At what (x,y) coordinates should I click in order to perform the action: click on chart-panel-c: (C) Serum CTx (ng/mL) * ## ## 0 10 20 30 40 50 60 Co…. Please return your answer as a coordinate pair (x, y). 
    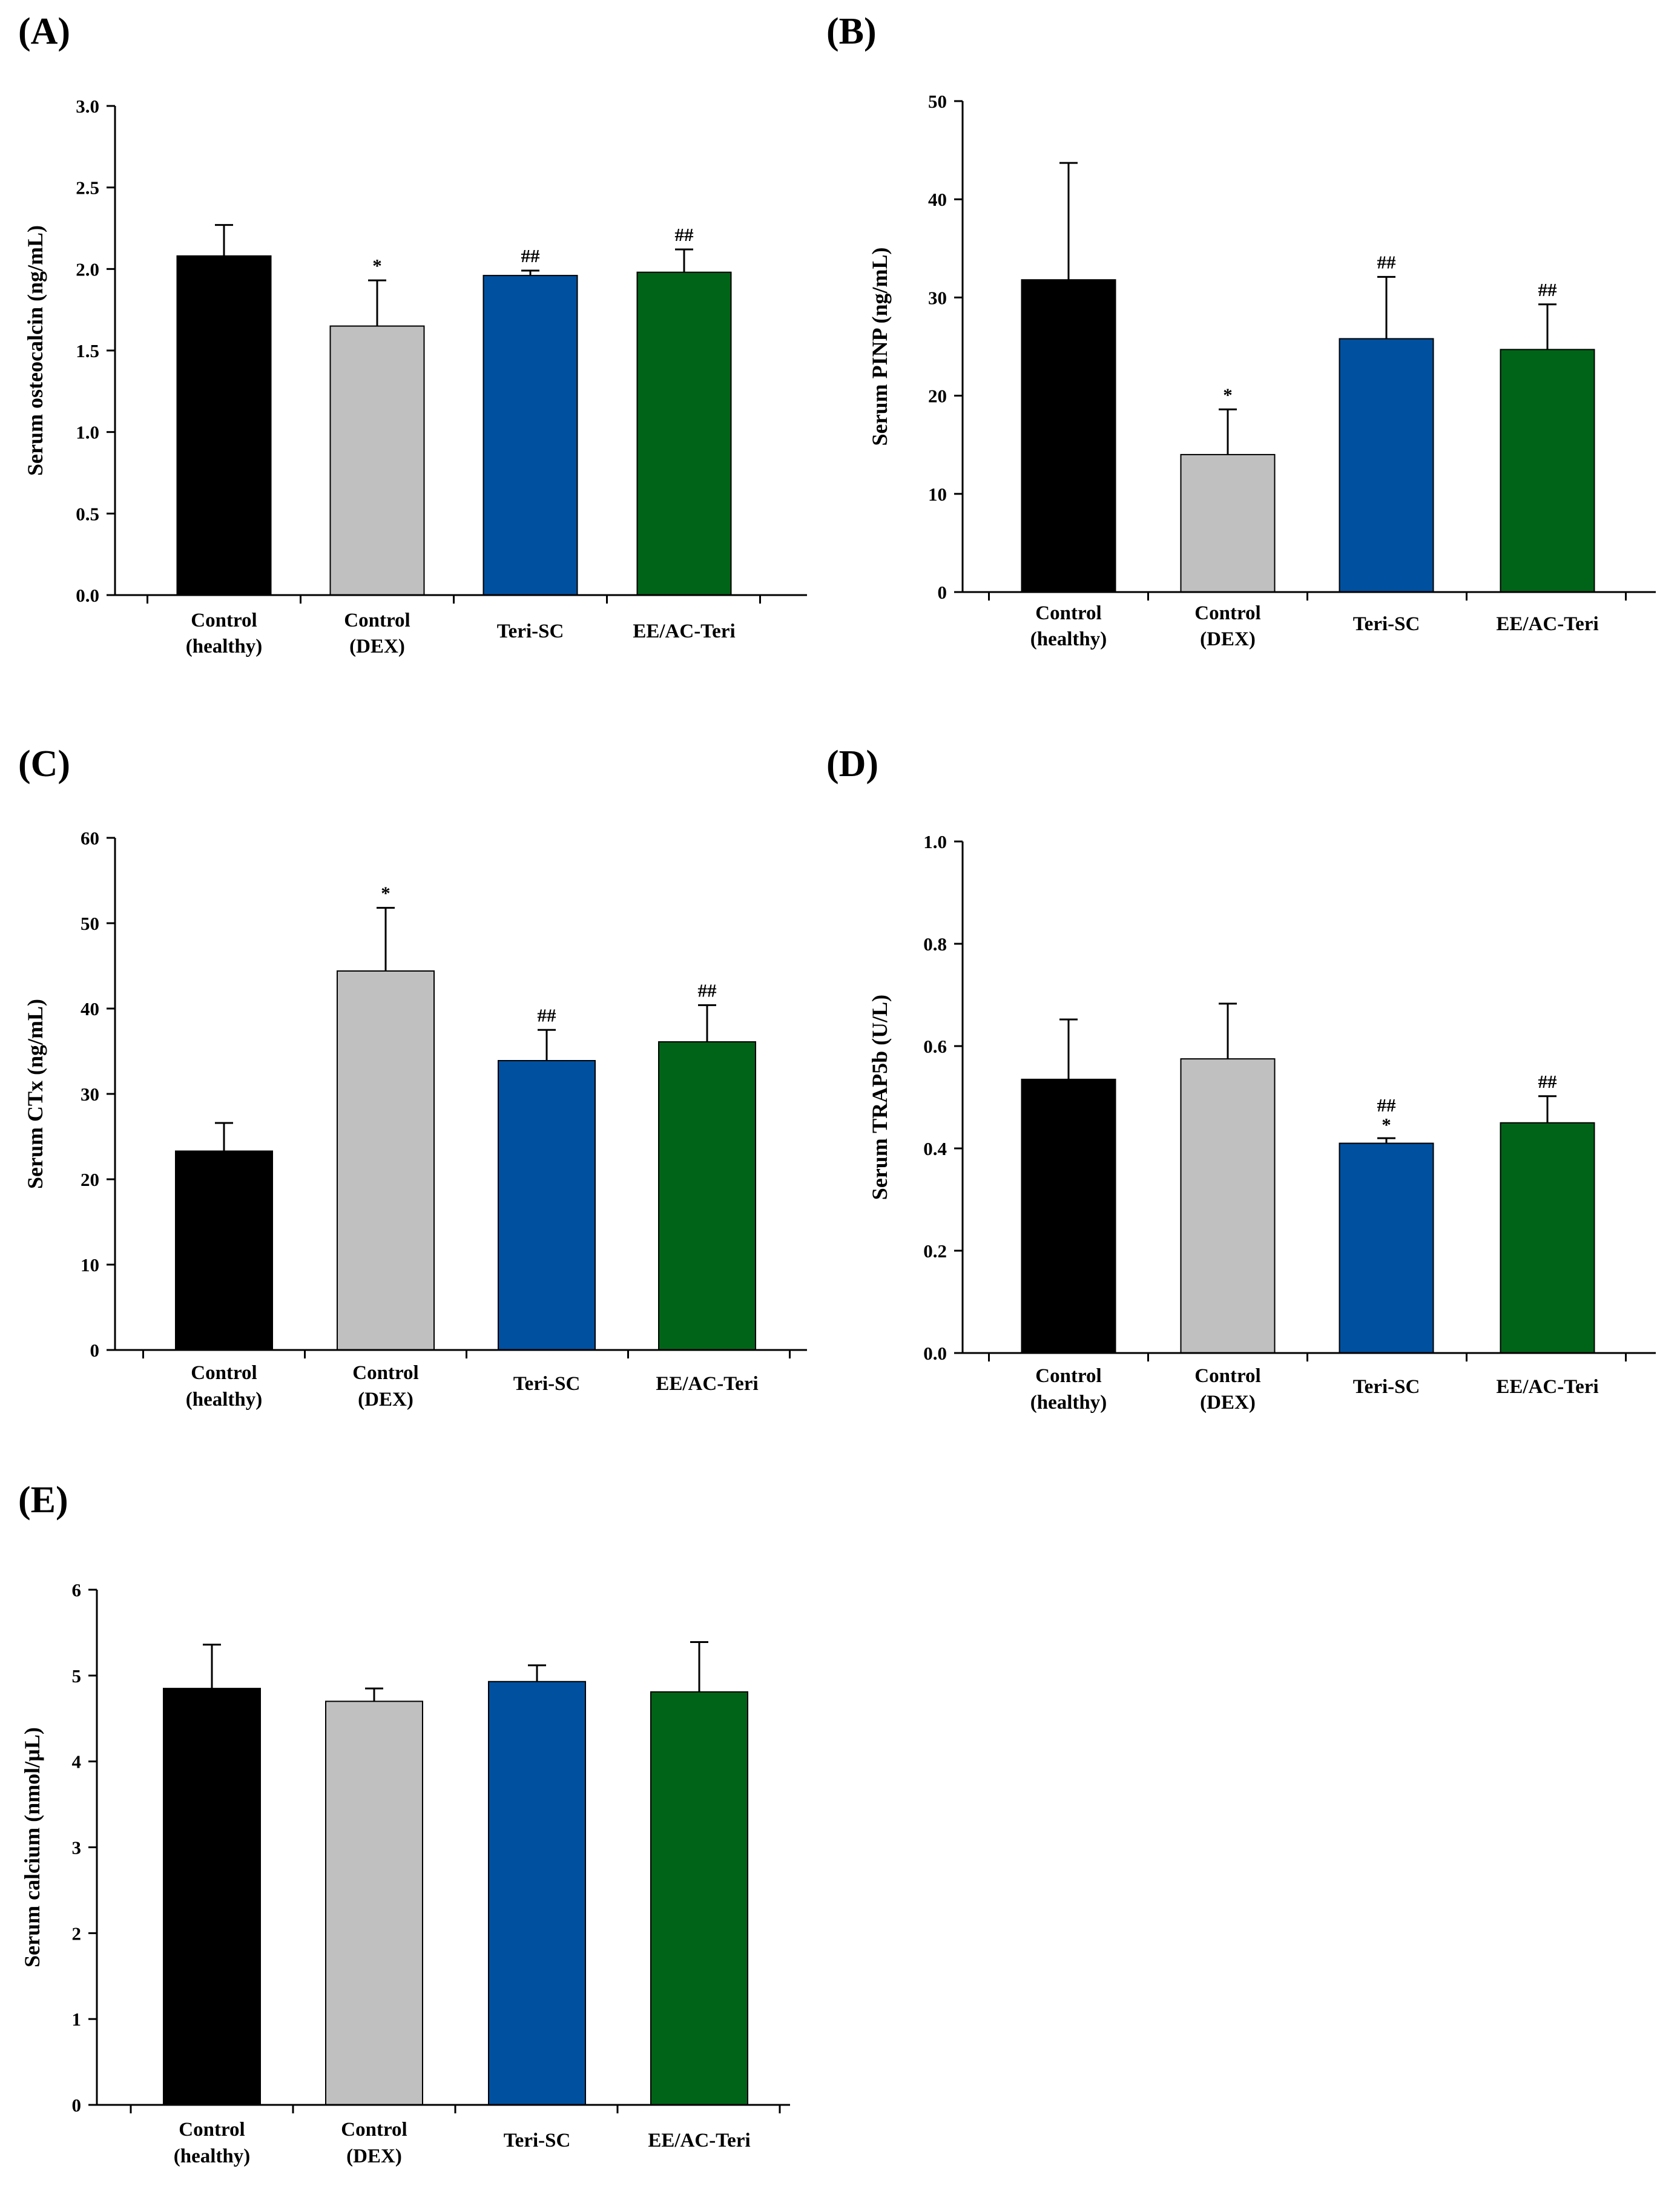
    Looking at the image, I should click on (412, 1077).